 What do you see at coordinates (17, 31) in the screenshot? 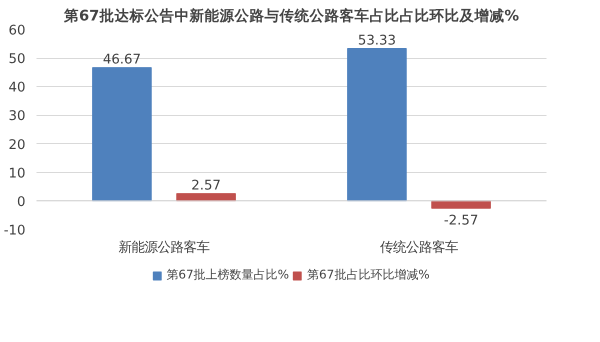
I see `y-tick-label: 60` at bounding box center [17, 31].